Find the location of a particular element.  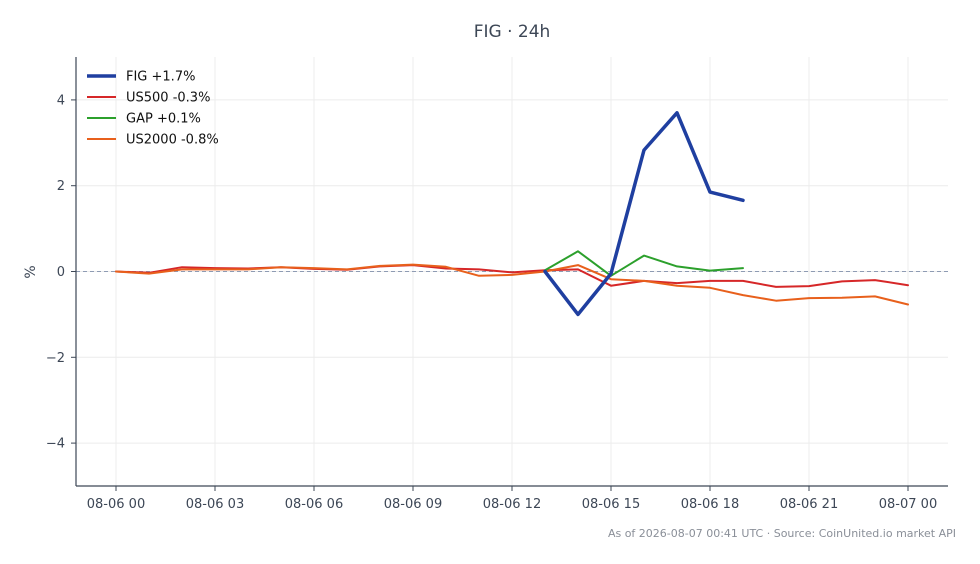

x-tick-label: 08-06 15 is located at coordinates (611, 504).